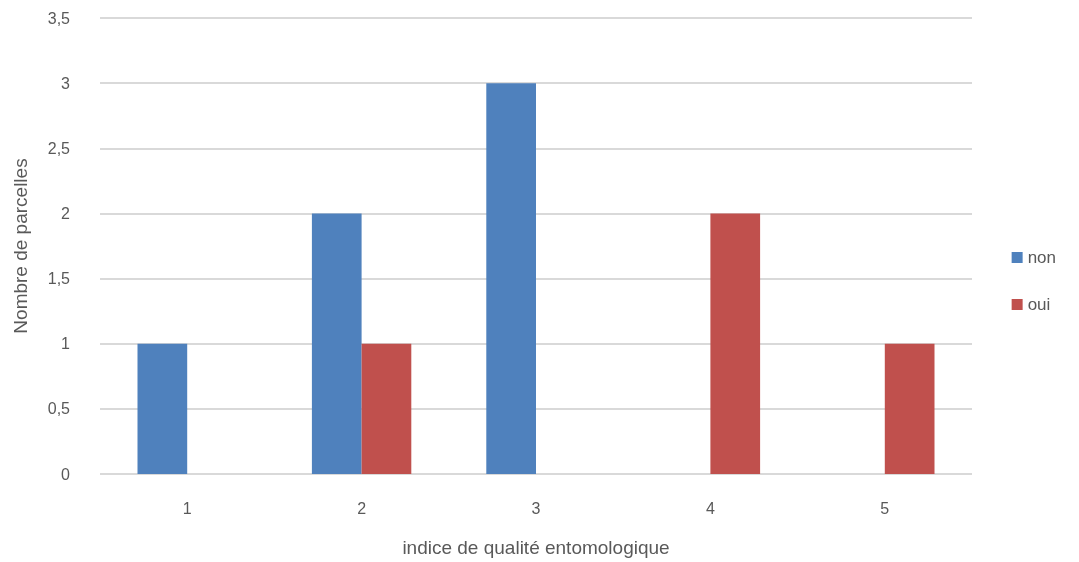 The width and height of the screenshot is (1079, 562). I want to click on y-tick-label: 0, so click(66, 474).